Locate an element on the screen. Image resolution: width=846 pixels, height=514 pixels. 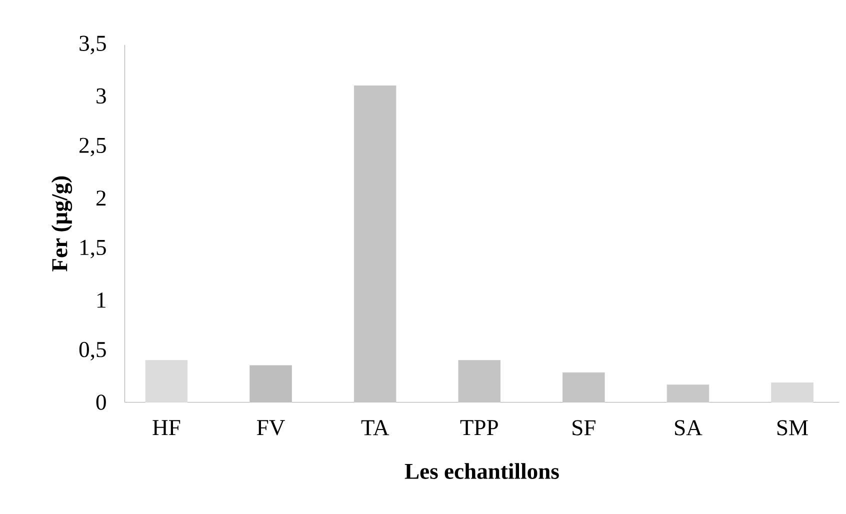
y-tick-label: 3 is located at coordinates (101, 96).